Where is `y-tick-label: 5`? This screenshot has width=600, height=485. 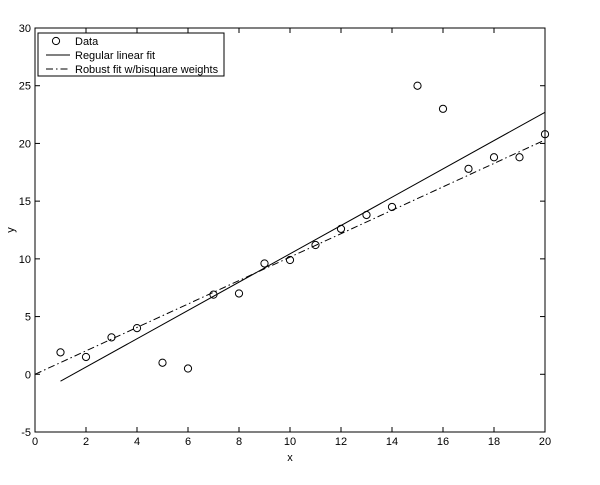
y-tick-label: 5 is located at coordinates (28, 318).